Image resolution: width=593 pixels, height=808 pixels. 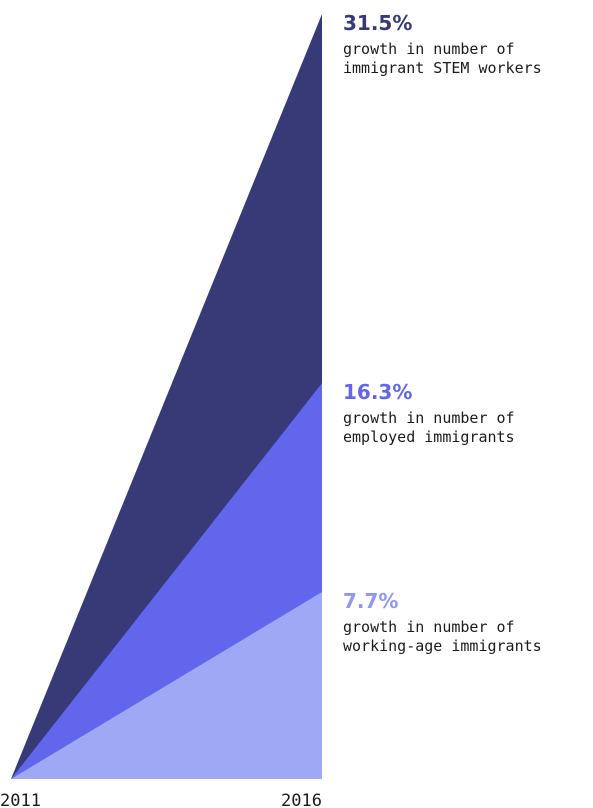 I want to click on description-label-1-1: employed immigrants, so click(x=429, y=437).